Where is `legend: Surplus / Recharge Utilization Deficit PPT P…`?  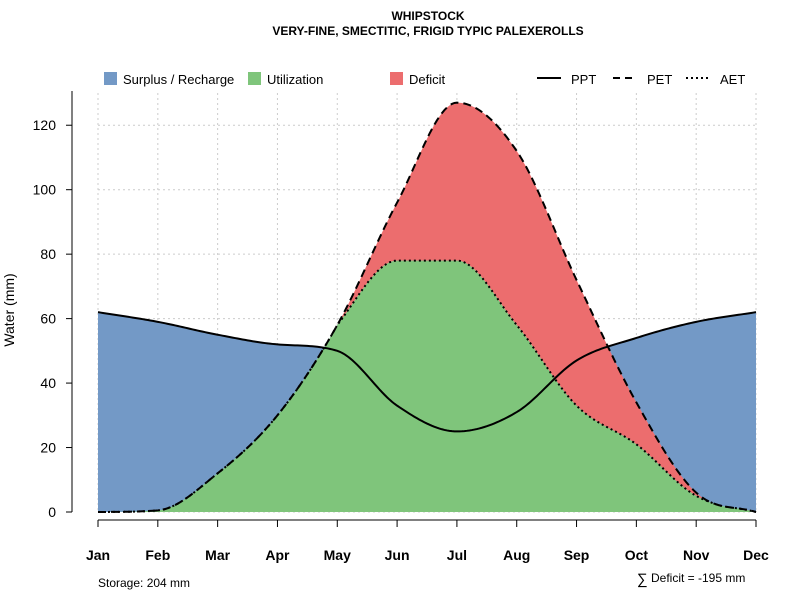
legend: Surplus / Recharge Utilization Deficit PPT P… is located at coordinates (424, 79).